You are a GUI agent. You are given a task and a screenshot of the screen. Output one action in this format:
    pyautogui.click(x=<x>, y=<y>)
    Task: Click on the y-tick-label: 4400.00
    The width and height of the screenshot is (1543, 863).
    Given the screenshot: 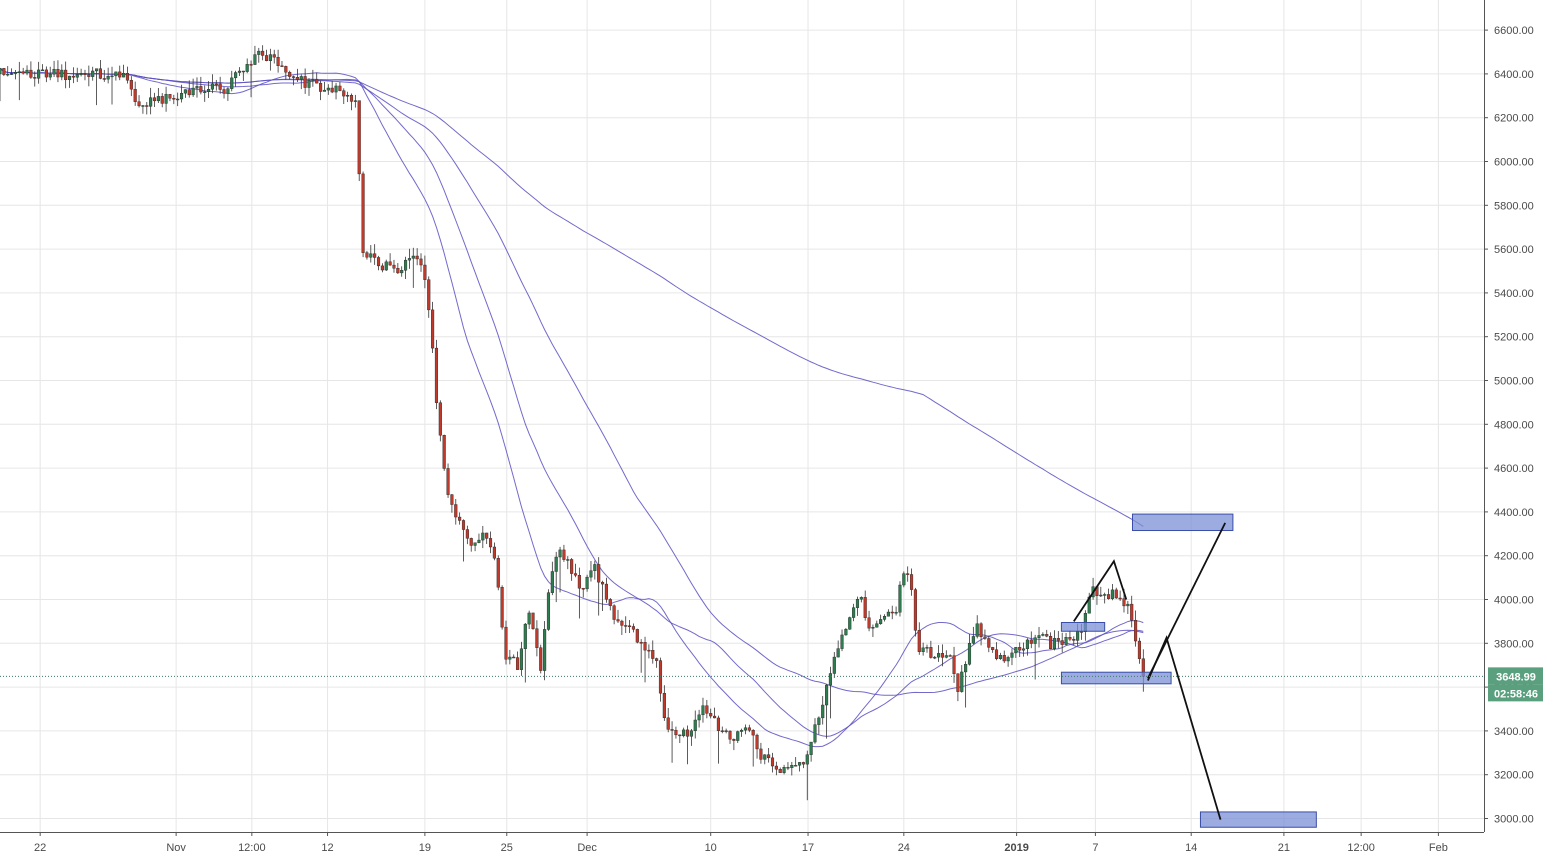 What is the action you would take?
    pyautogui.click(x=1514, y=513)
    